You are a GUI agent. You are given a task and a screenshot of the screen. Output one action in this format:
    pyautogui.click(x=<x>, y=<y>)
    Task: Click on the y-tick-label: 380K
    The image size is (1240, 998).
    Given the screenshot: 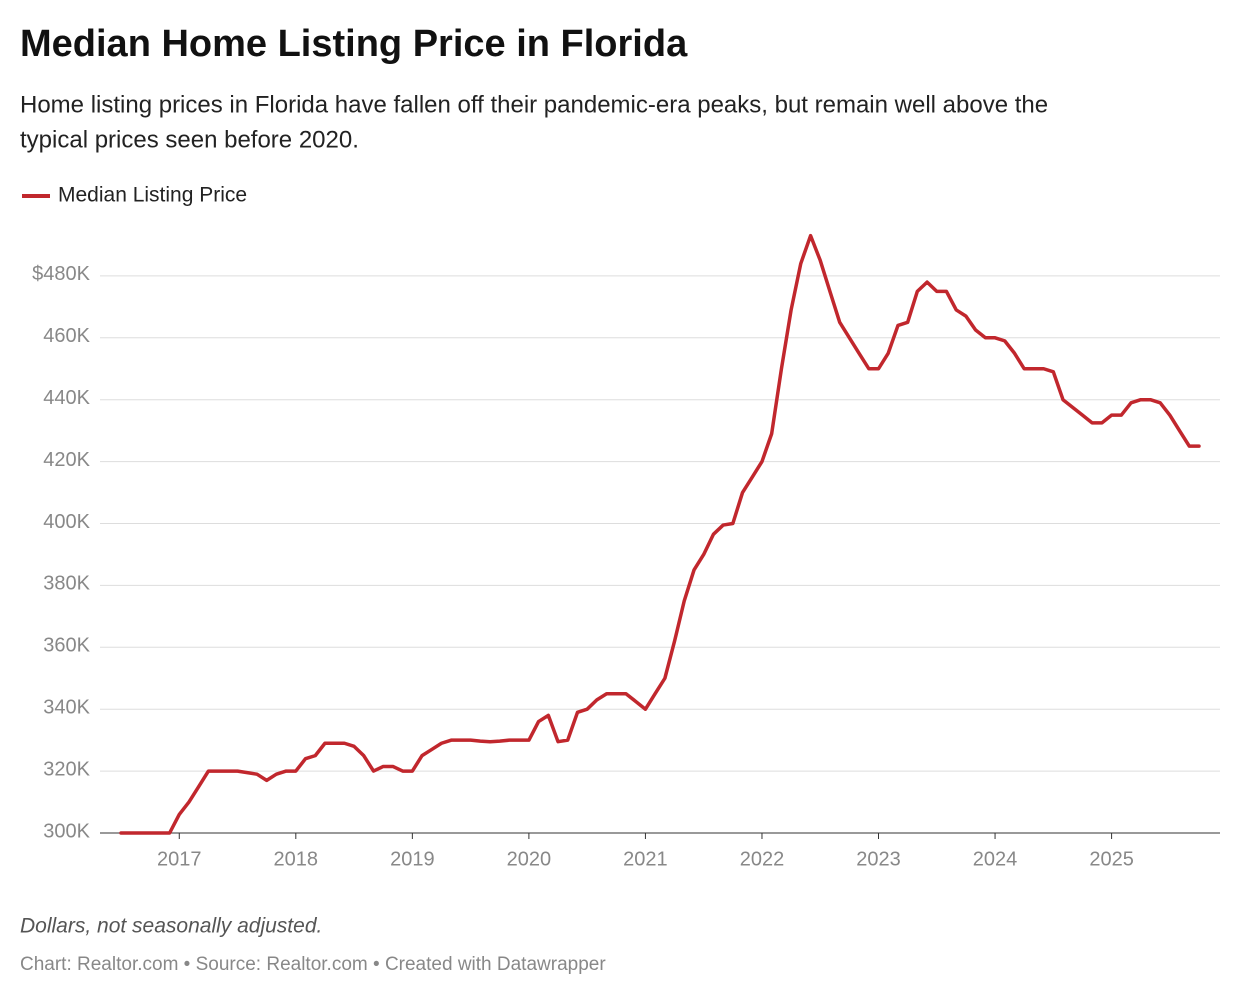 What is the action you would take?
    pyautogui.click(x=66, y=584)
    